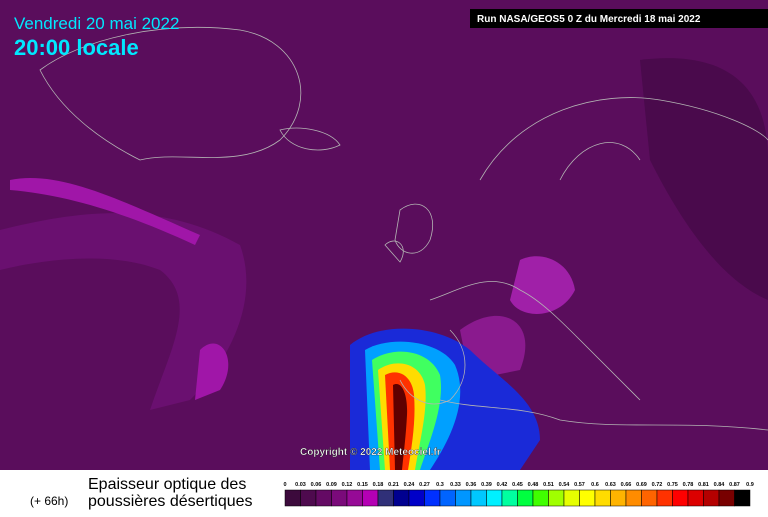 The width and height of the screenshot is (768, 517). I want to click on legend-label: 0.06, so click(316, 485).